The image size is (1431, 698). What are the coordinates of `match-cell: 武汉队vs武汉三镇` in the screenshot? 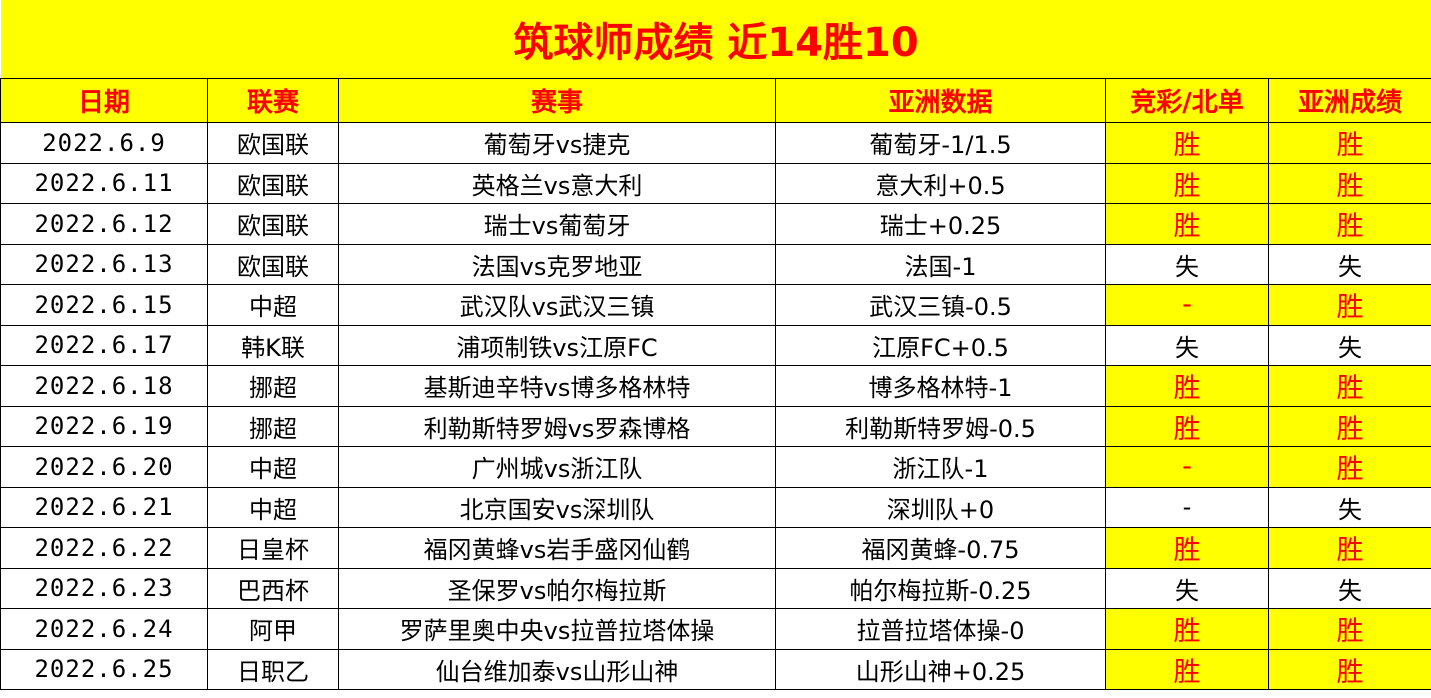 It's located at (557, 305).